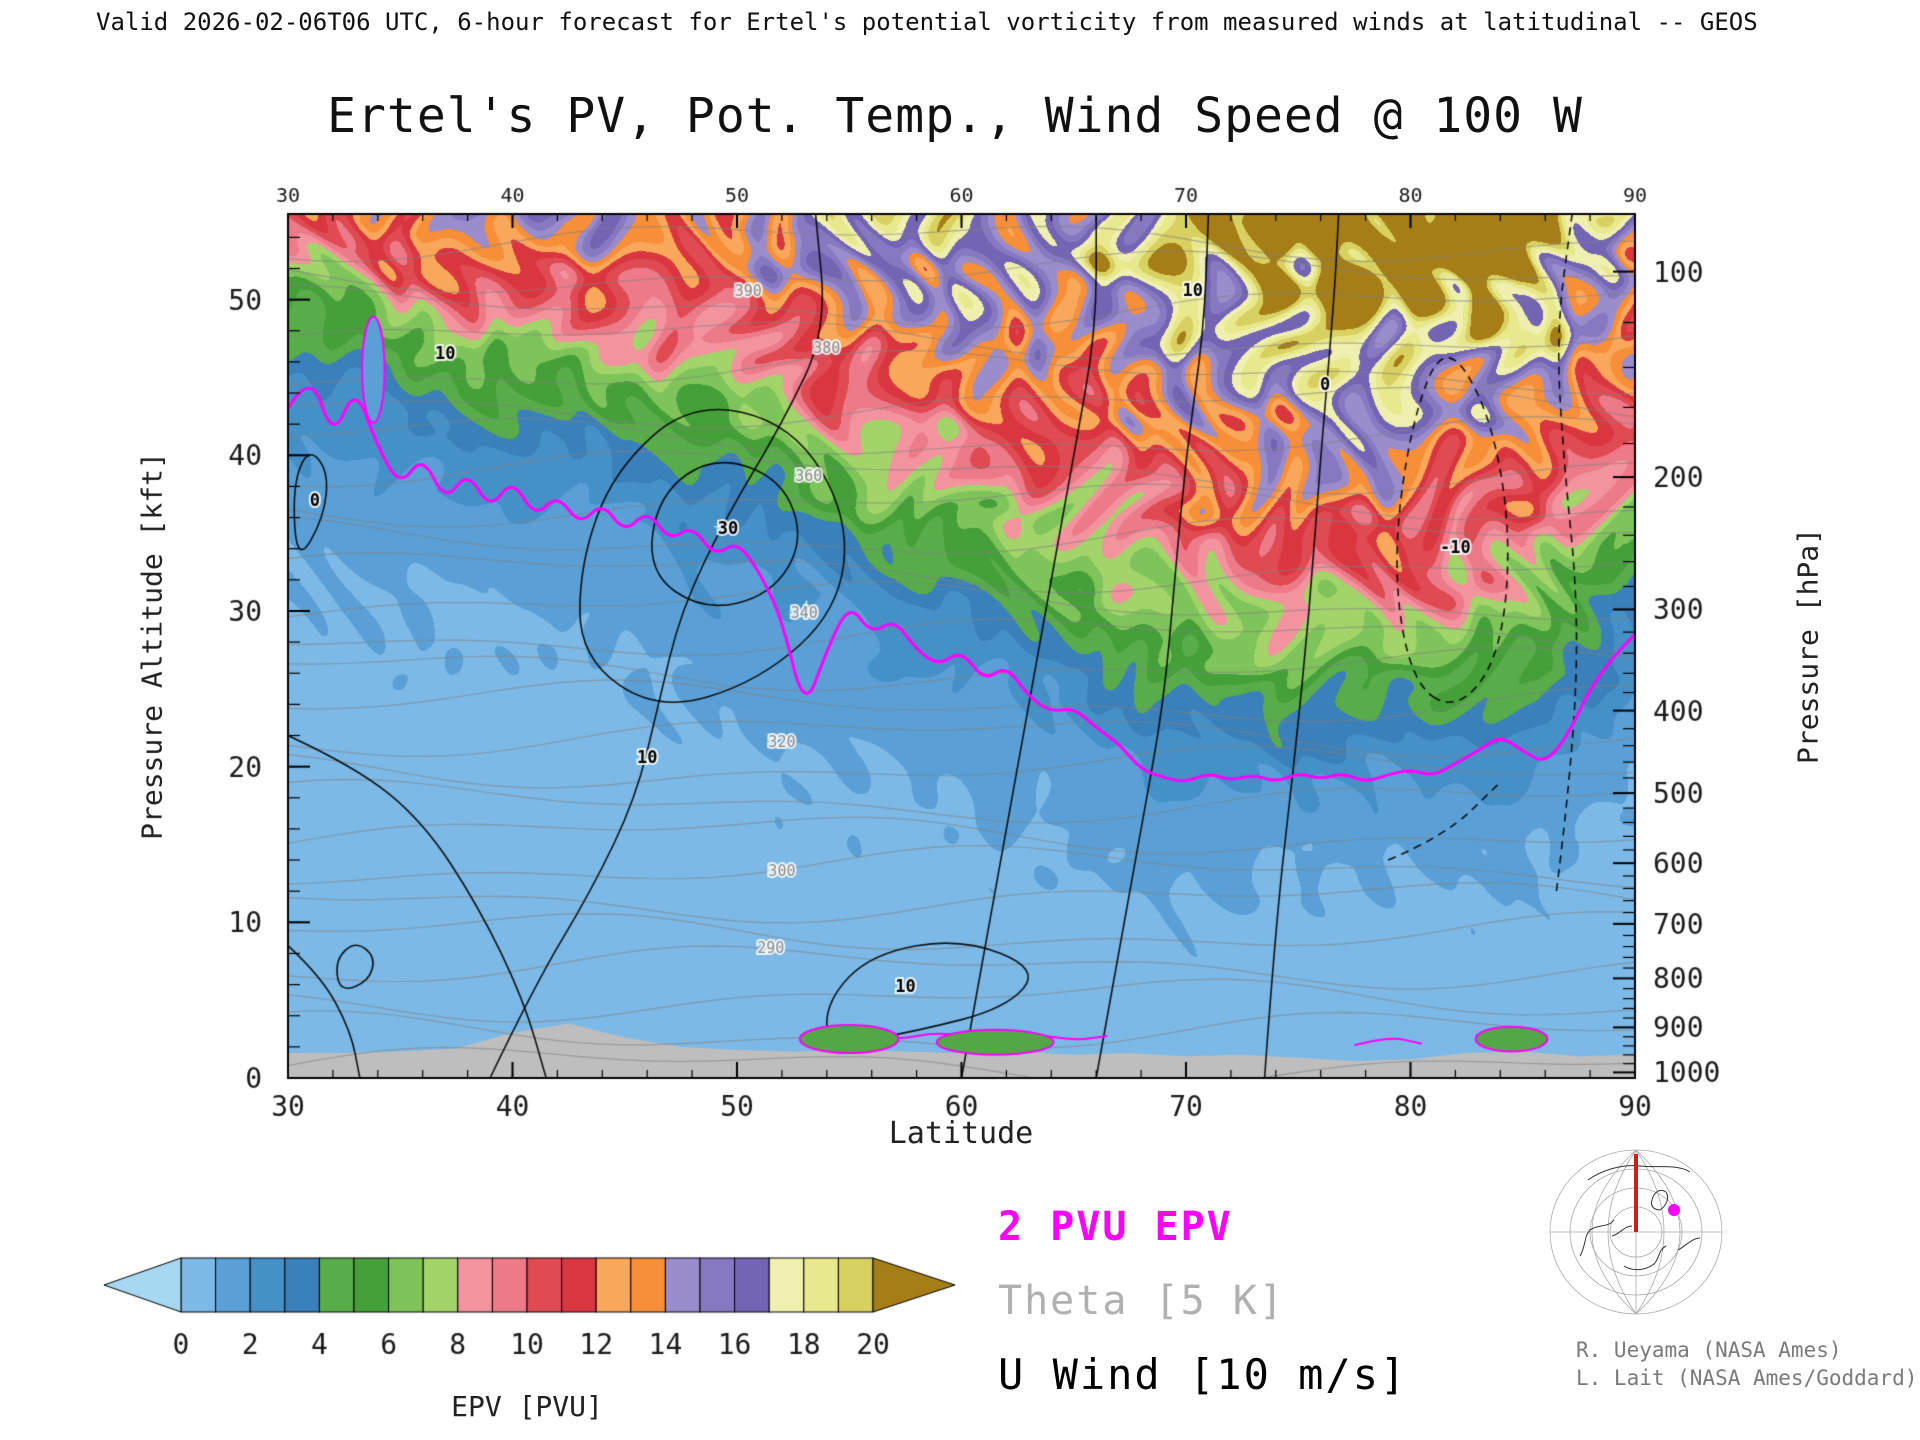 The image size is (1920, 1440). Describe the element at coordinates (1640, 1218) in the screenshot. I see `map-coastlines` at that location.